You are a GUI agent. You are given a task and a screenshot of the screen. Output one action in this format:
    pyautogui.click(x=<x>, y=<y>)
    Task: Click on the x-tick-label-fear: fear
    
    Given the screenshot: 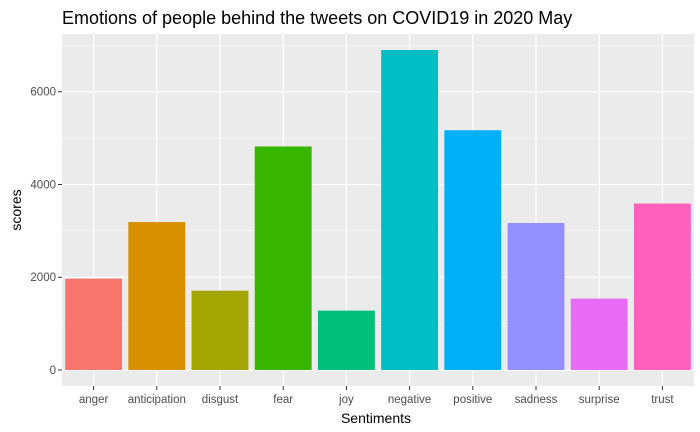 What is the action you would take?
    pyautogui.click(x=283, y=400)
    